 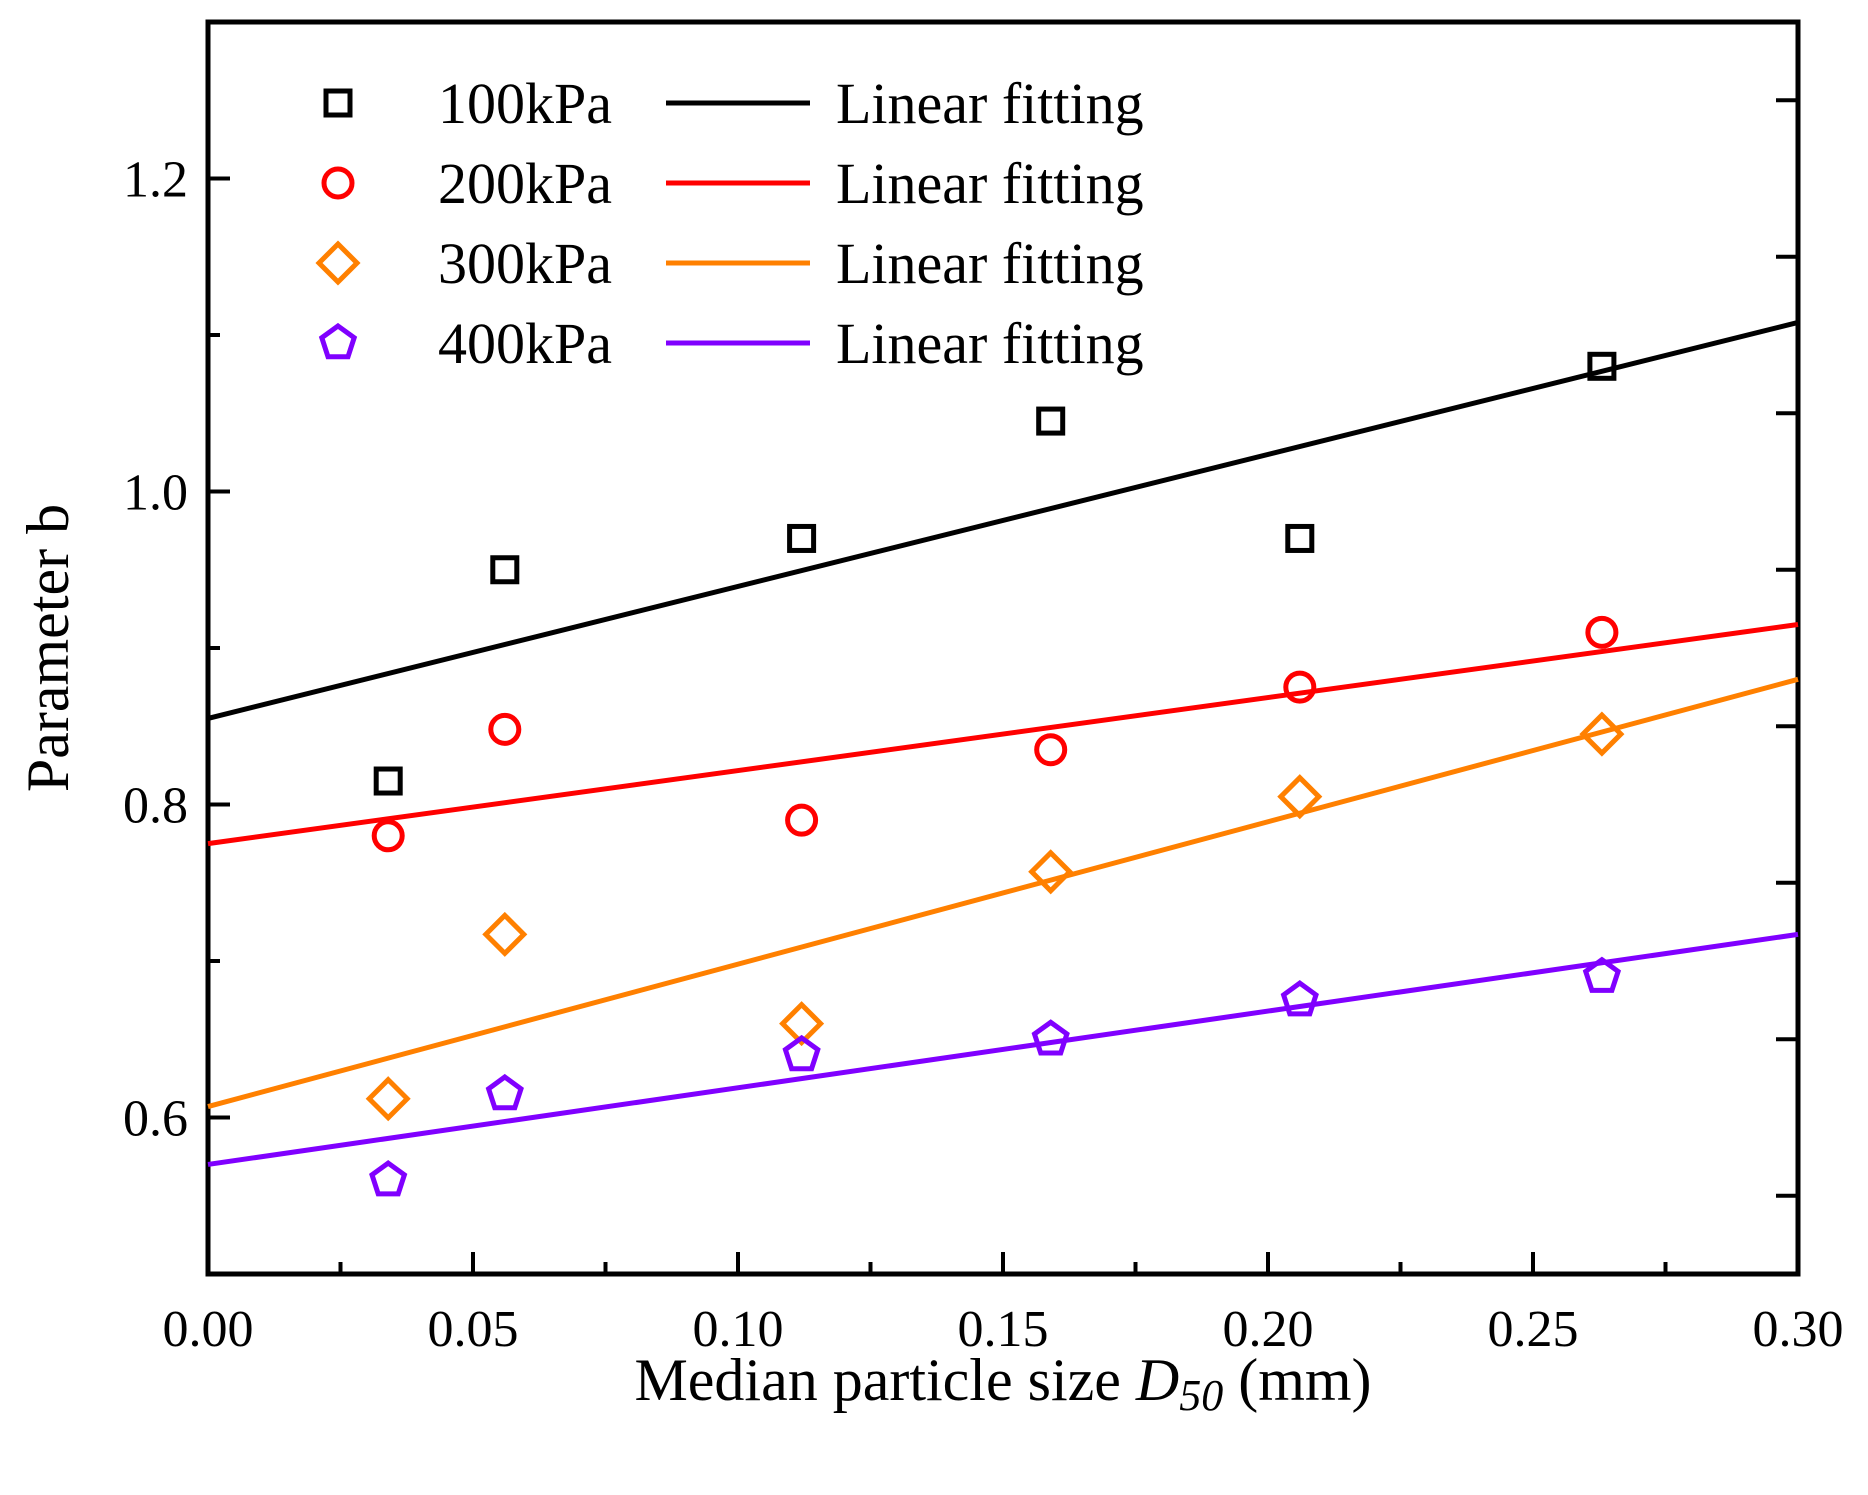 I want to click on legend-label-300kPa: 300kPa, so click(x=525, y=263).